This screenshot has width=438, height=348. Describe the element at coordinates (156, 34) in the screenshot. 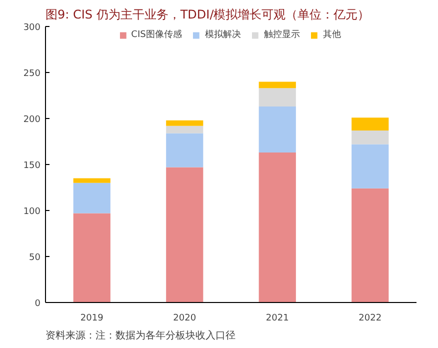

I see `legend-label: CIS图像传感` at that location.